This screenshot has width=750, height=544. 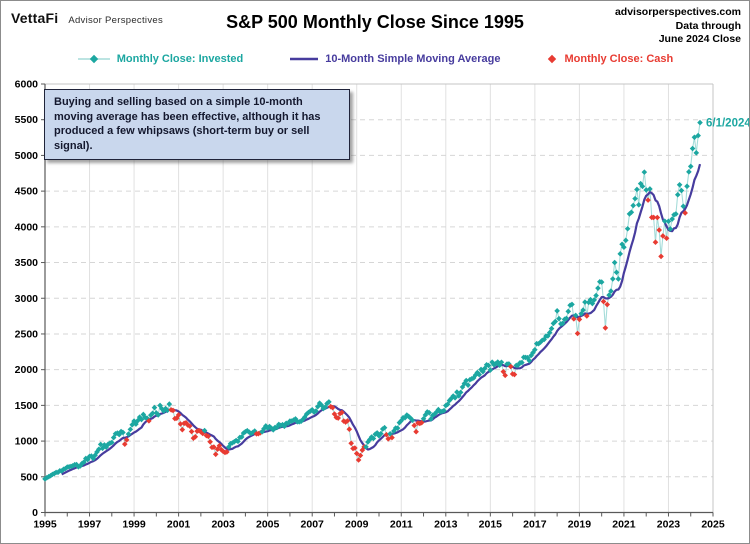 What do you see at coordinates (304, 59) in the screenshot?
I see `moving-average-line-icon` at bounding box center [304, 59].